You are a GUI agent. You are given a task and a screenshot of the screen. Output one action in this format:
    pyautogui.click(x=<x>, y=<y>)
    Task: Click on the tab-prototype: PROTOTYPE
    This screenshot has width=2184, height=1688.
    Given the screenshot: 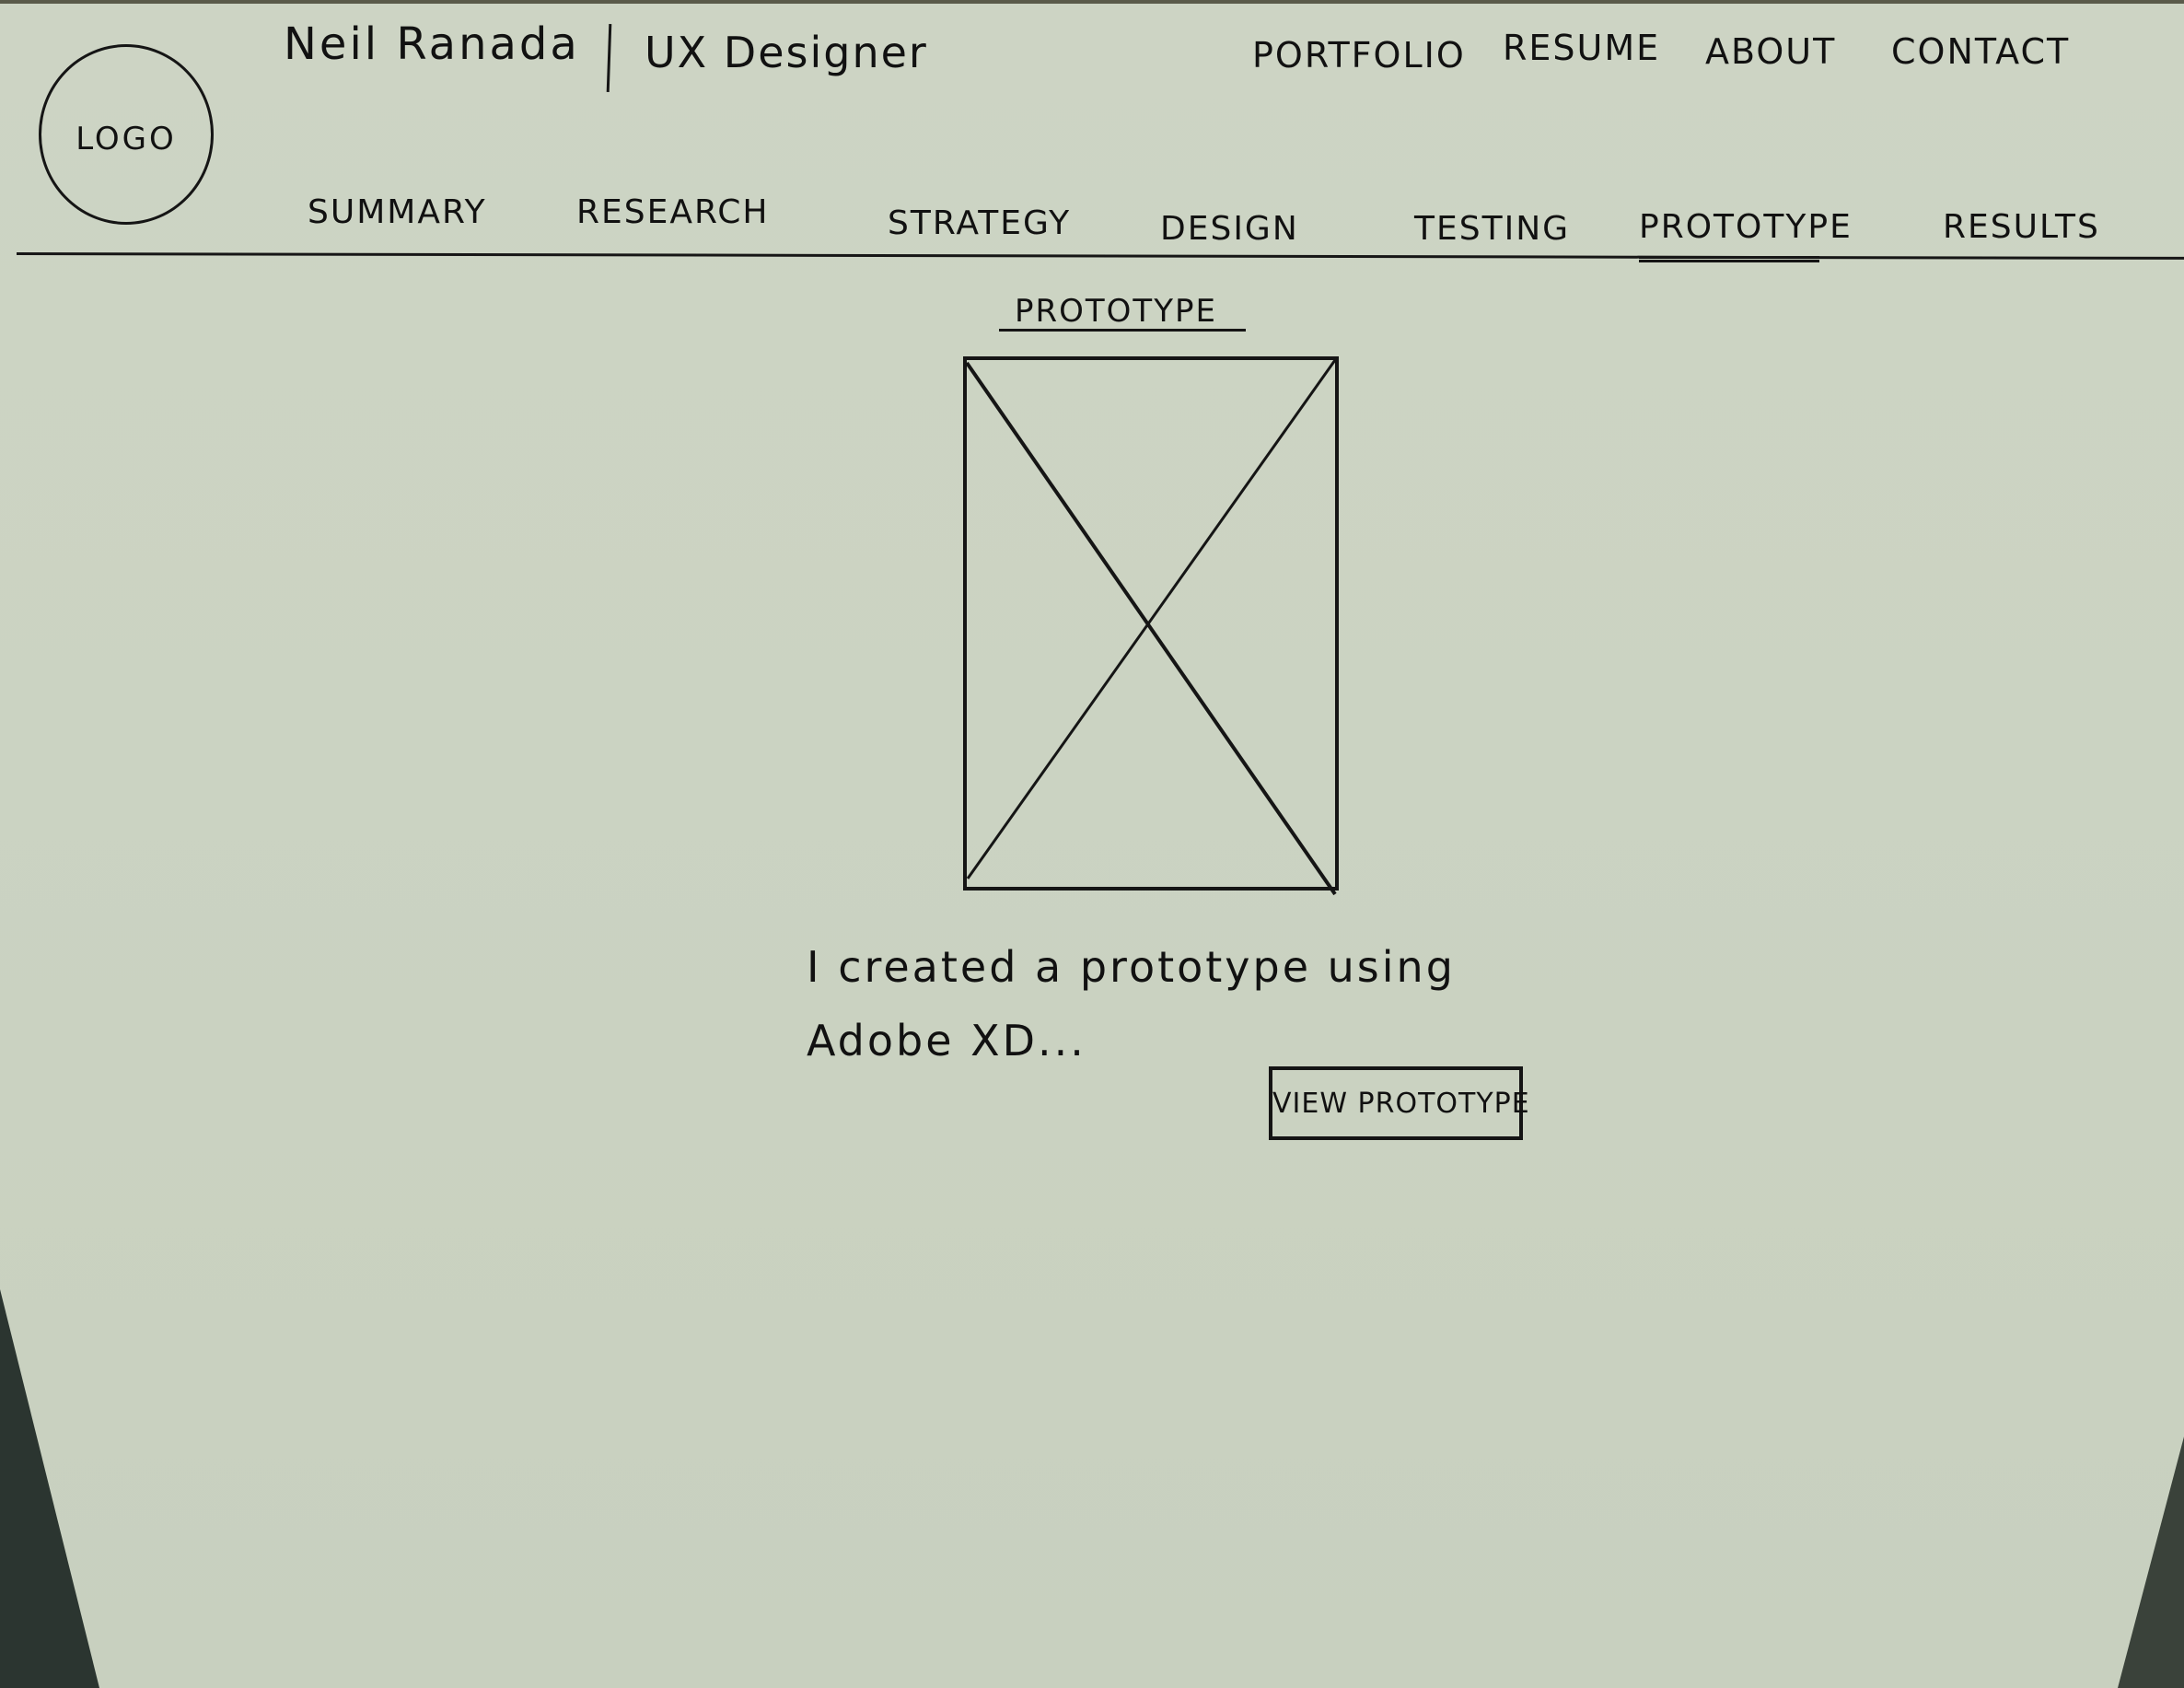 What is the action you would take?
    pyautogui.click(x=1746, y=227)
    